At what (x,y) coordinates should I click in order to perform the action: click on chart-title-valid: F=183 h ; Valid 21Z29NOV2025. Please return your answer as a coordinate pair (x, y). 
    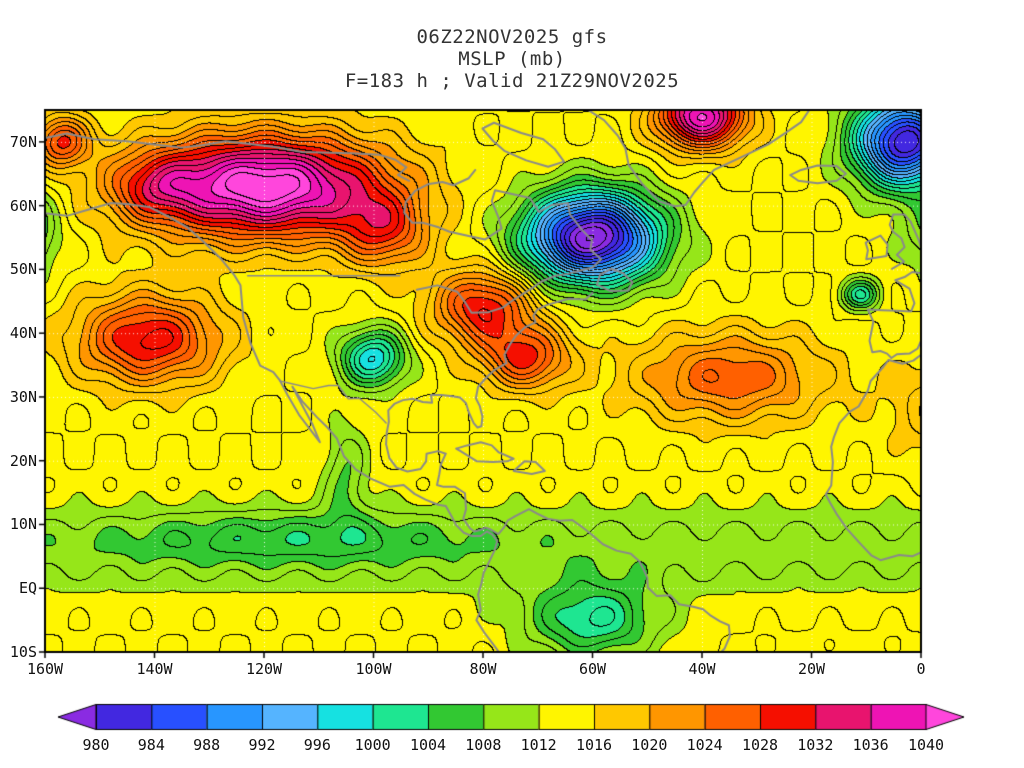
    Looking at the image, I should click on (512, 81).